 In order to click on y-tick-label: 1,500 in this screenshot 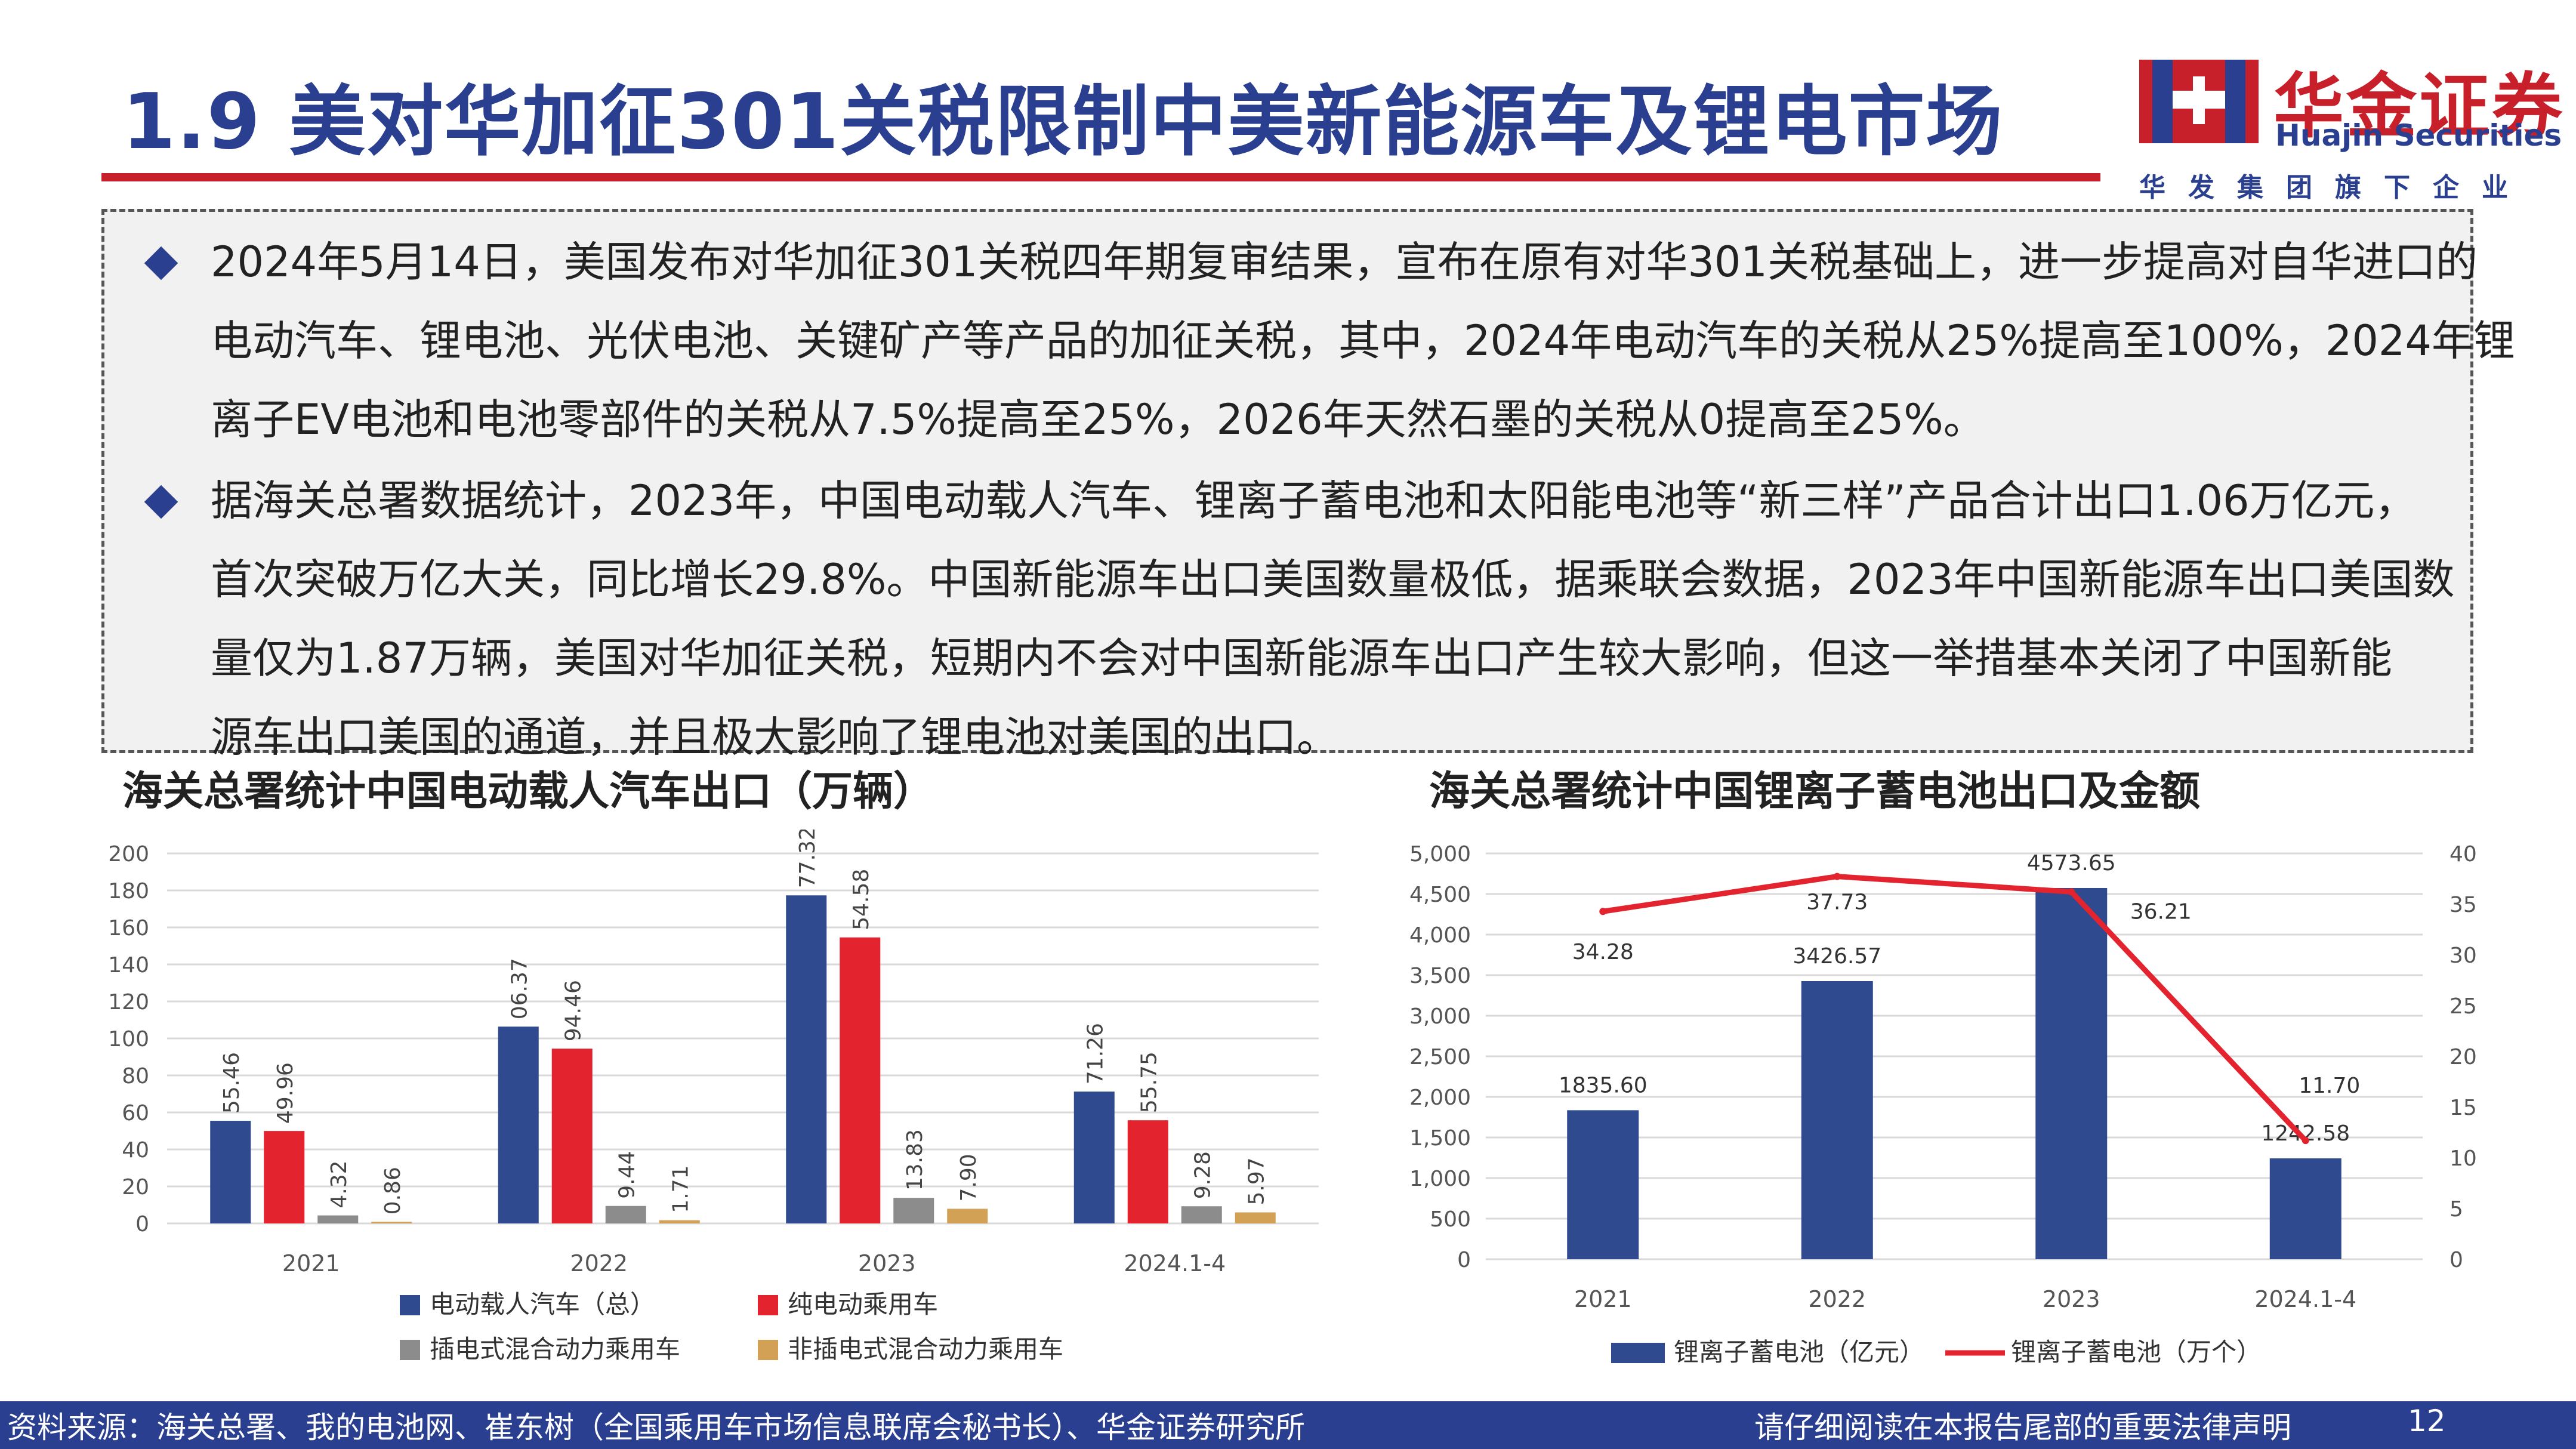, I will do `click(1440, 1138)`.